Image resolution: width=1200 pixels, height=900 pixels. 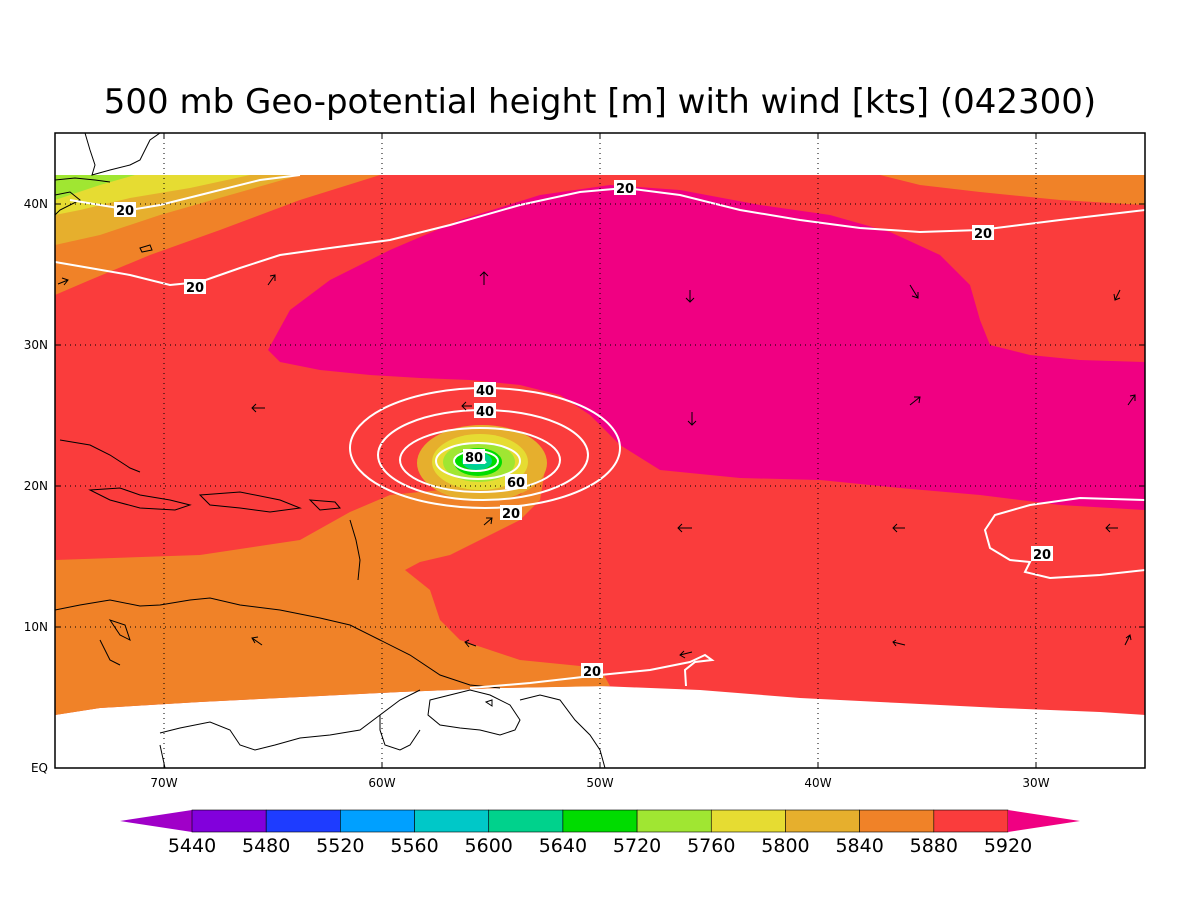 What do you see at coordinates (266, 846) in the screenshot?
I see `colorbar-label: 5480` at bounding box center [266, 846].